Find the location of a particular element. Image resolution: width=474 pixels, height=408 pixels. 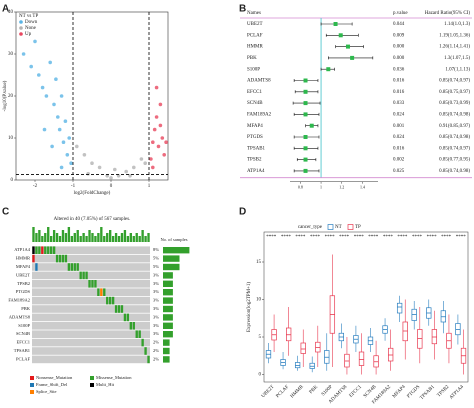

panel-label: B is located at coordinates (242, 9).